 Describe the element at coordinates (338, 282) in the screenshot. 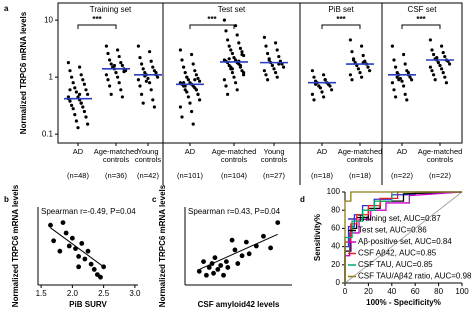

I see `y-tick-label: 0` at that location.